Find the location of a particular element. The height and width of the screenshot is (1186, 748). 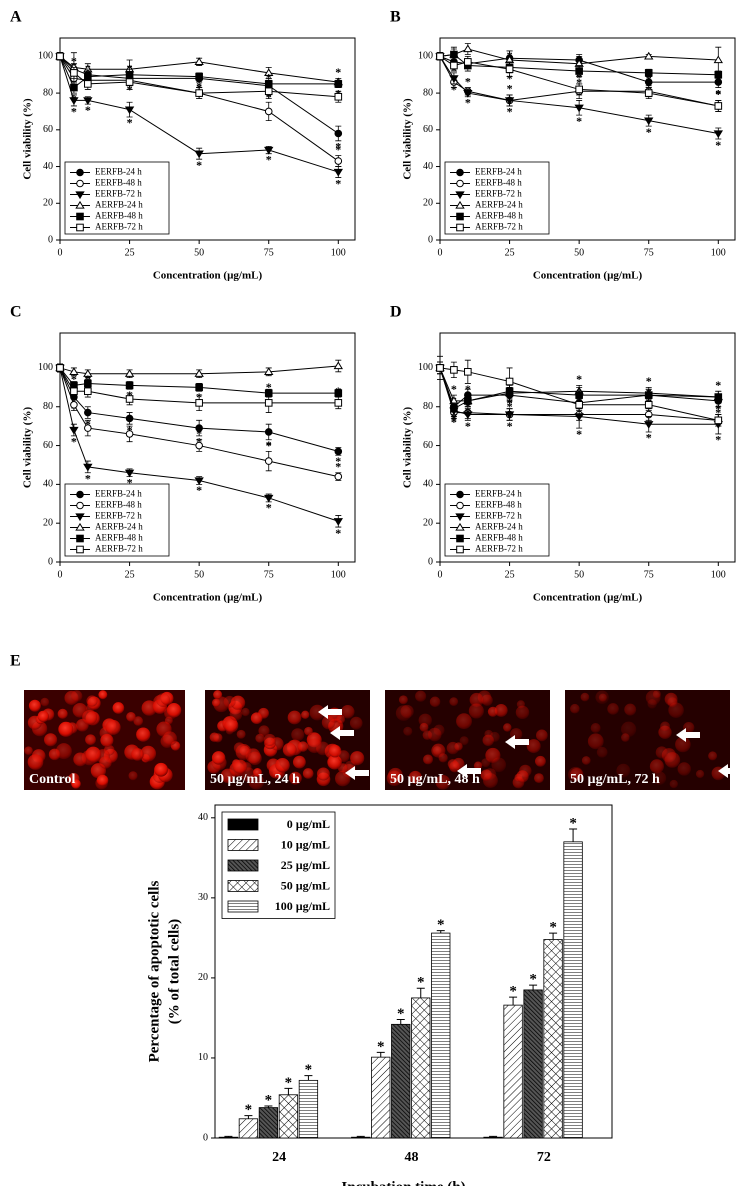

y-axis-title: Cell viability (%) is located at coordinates (408, 139).